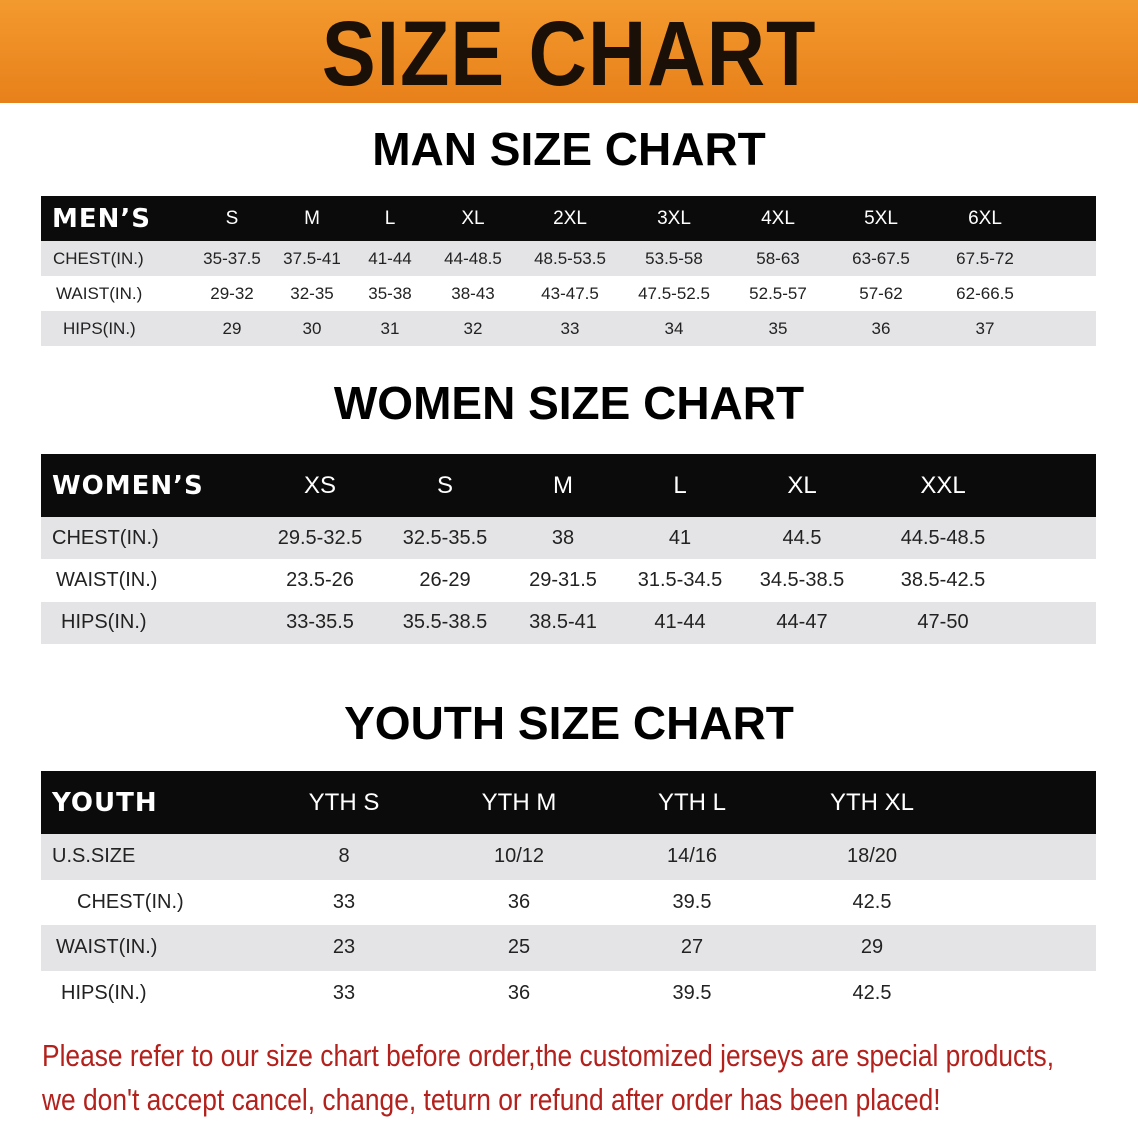 Image resolution: width=1138 pixels, height=1132 pixels. I want to click on size-header: 5XL, so click(881, 218).